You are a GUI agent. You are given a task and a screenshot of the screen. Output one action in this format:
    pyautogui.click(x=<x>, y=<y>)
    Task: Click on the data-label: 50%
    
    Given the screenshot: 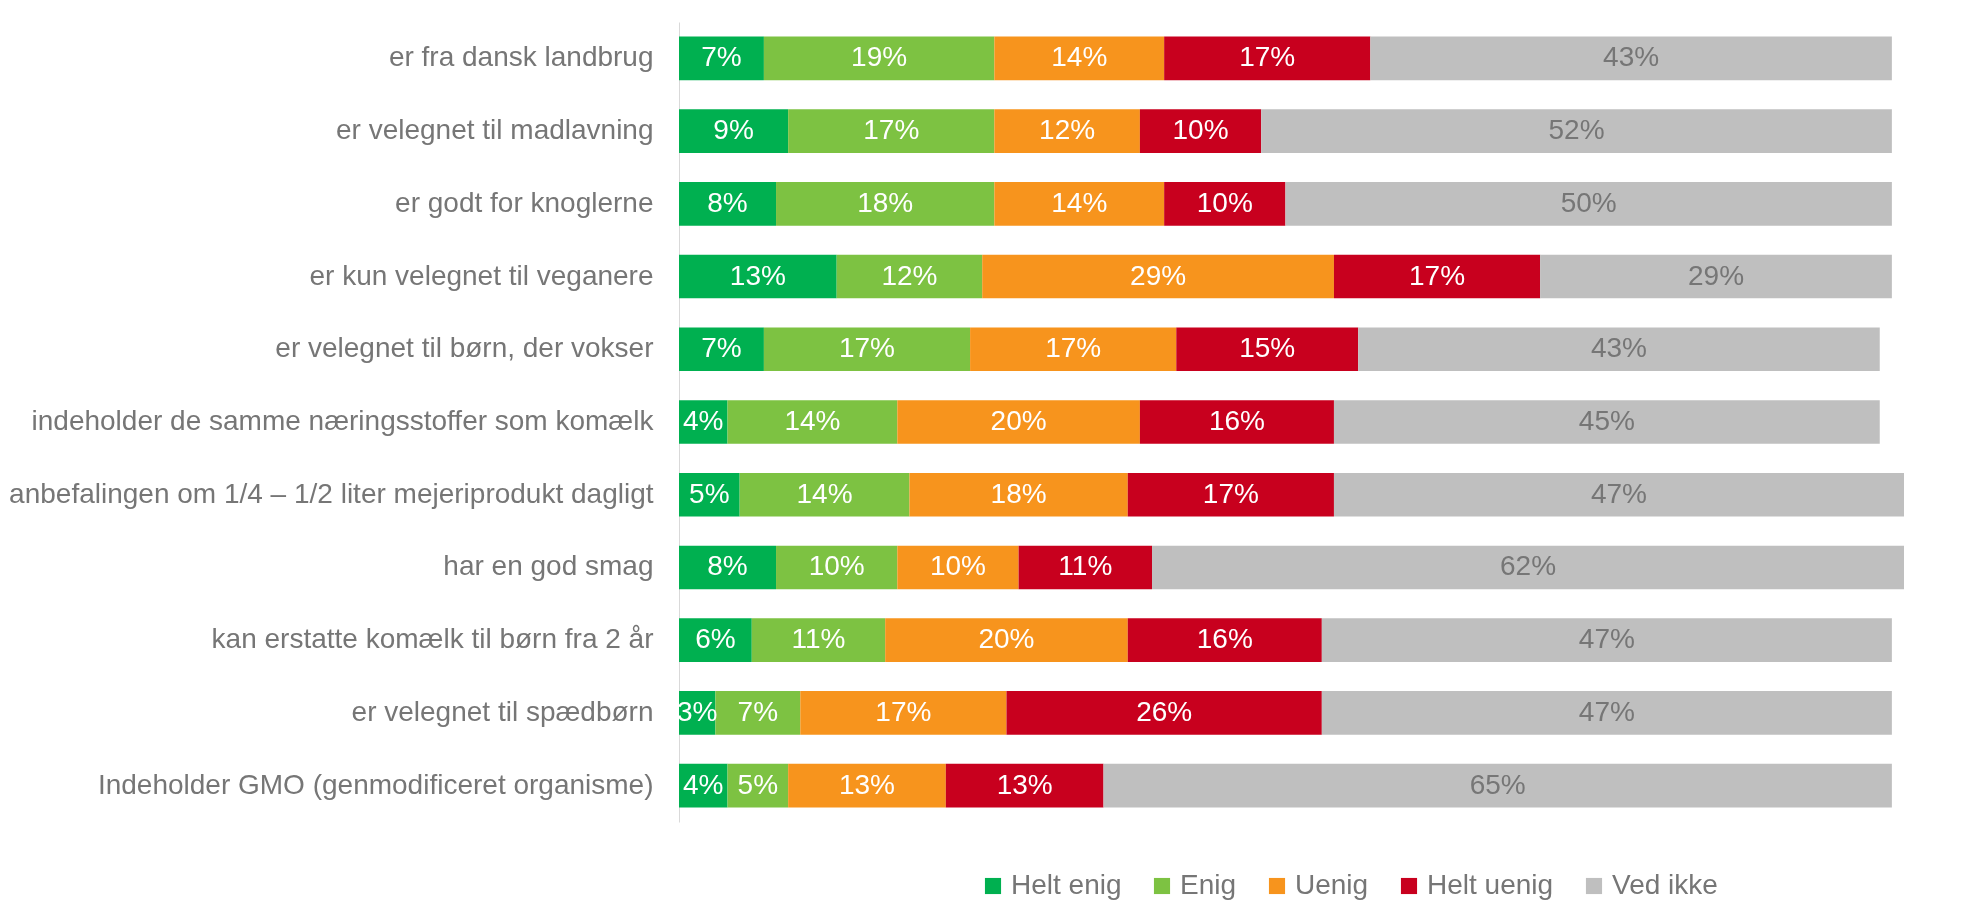 What is the action you would take?
    pyautogui.click(x=1588, y=202)
    